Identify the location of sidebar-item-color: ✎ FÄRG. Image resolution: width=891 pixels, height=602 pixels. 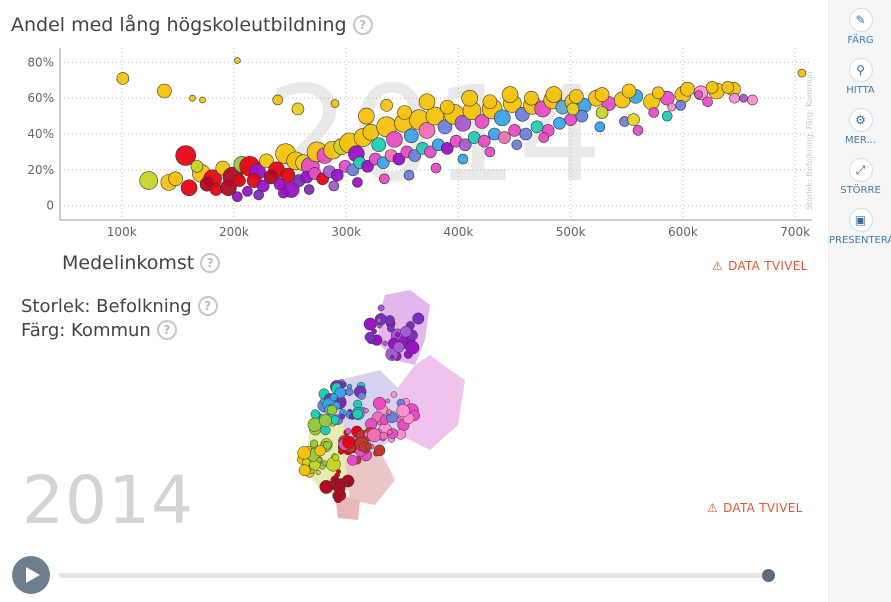
(860, 27).